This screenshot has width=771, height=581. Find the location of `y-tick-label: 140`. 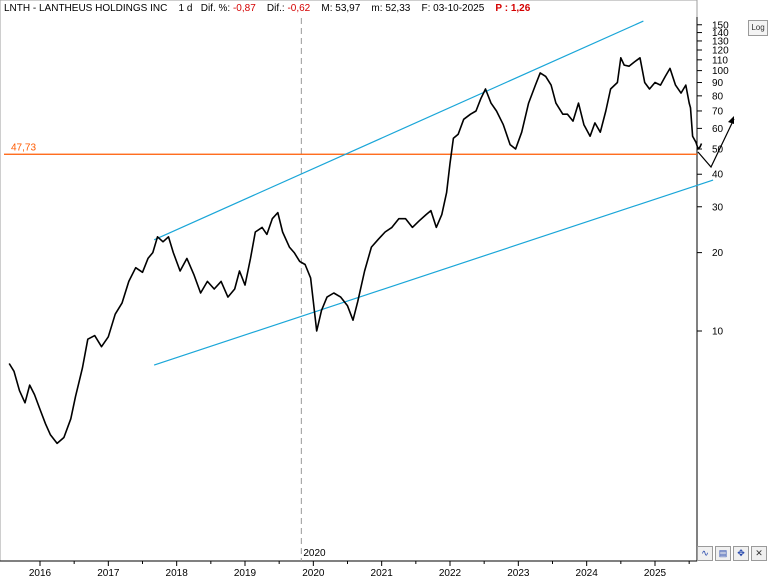

y-tick-label: 140 is located at coordinates (720, 33).